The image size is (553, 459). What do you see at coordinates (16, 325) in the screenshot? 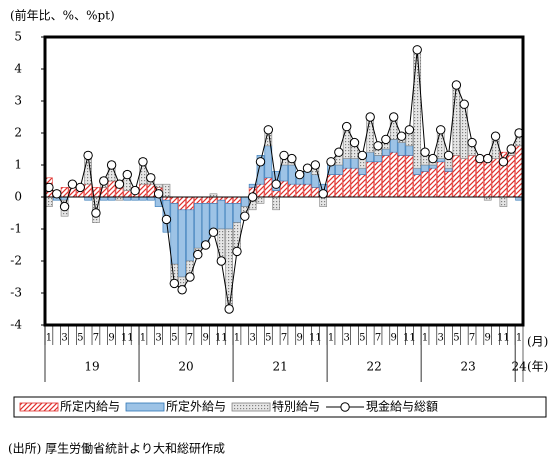
I see `y-tick-label: -4` at bounding box center [16, 325].